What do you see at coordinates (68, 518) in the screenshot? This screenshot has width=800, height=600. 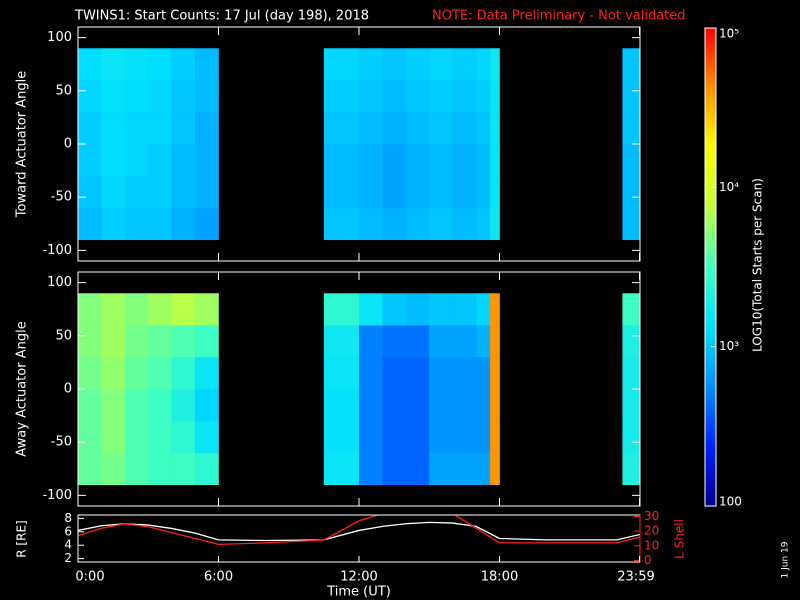 I see `y-tick-label: 8` at bounding box center [68, 518].